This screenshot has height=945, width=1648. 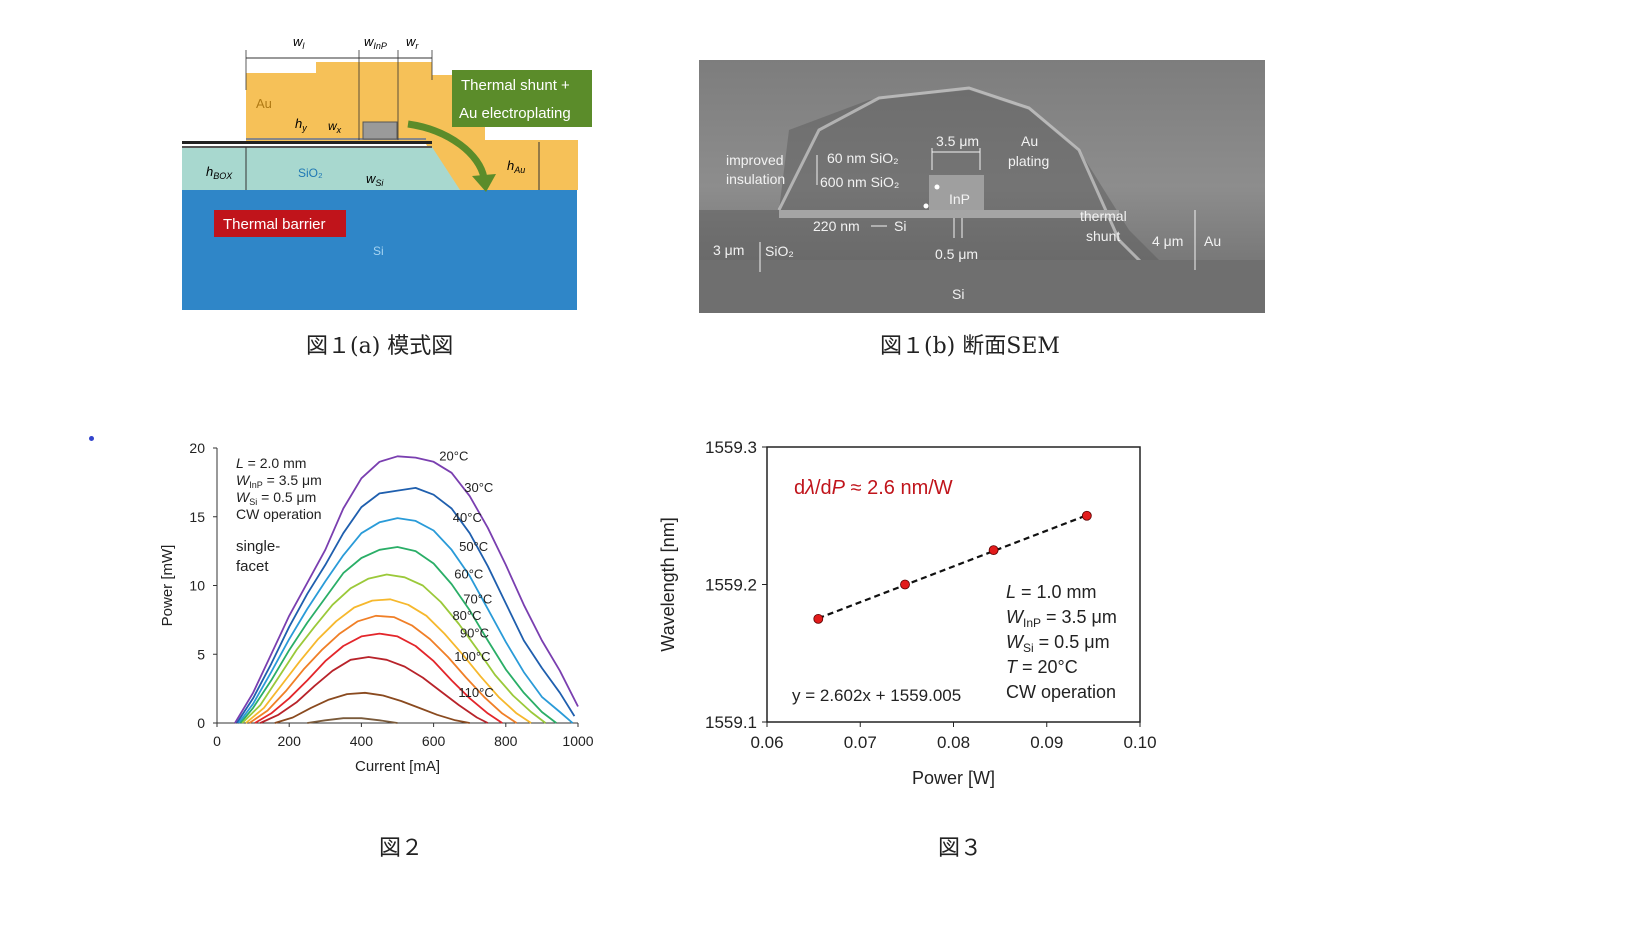 What do you see at coordinates (301, 124) in the screenshot?
I see `label-hy: hy` at bounding box center [301, 124].